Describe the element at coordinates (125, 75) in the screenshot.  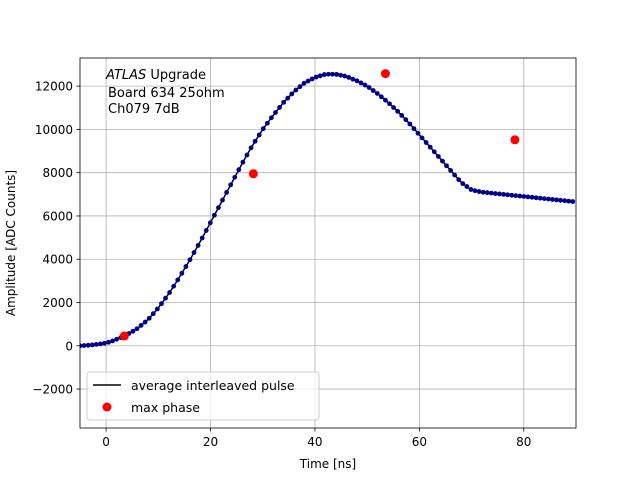
I see `annotation-atlas-italic: ATLAS` at that location.